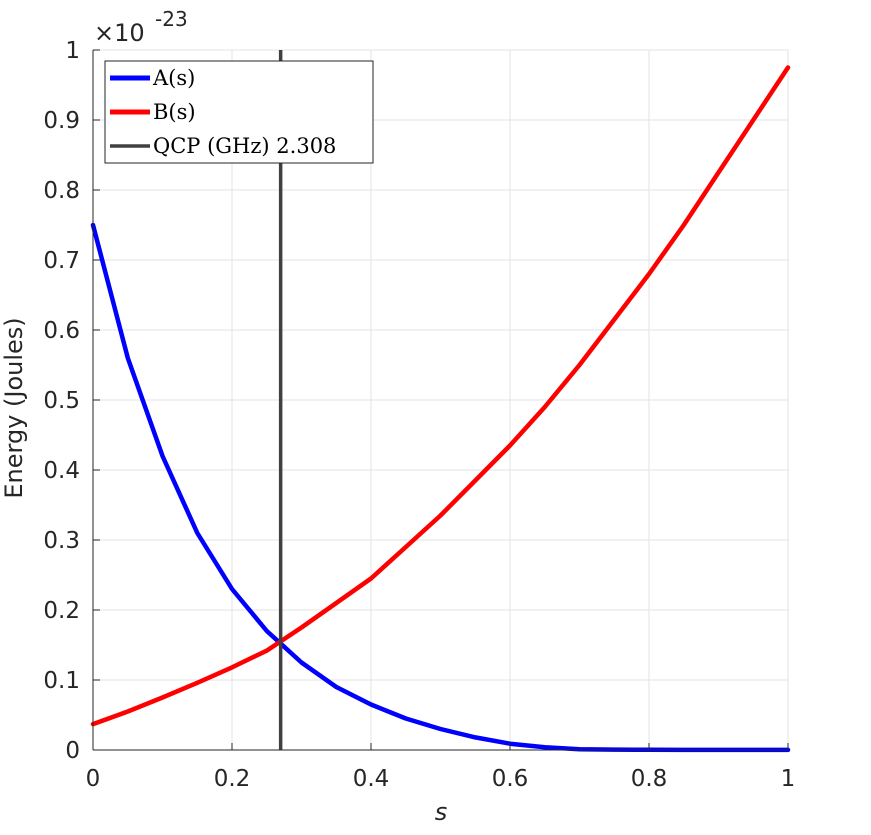 Image resolution: width=871 pixels, height=835 pixels. Describe the element at coordinates (72, 751) in the screenshot. I see `y-tick-label: 0` at that location.